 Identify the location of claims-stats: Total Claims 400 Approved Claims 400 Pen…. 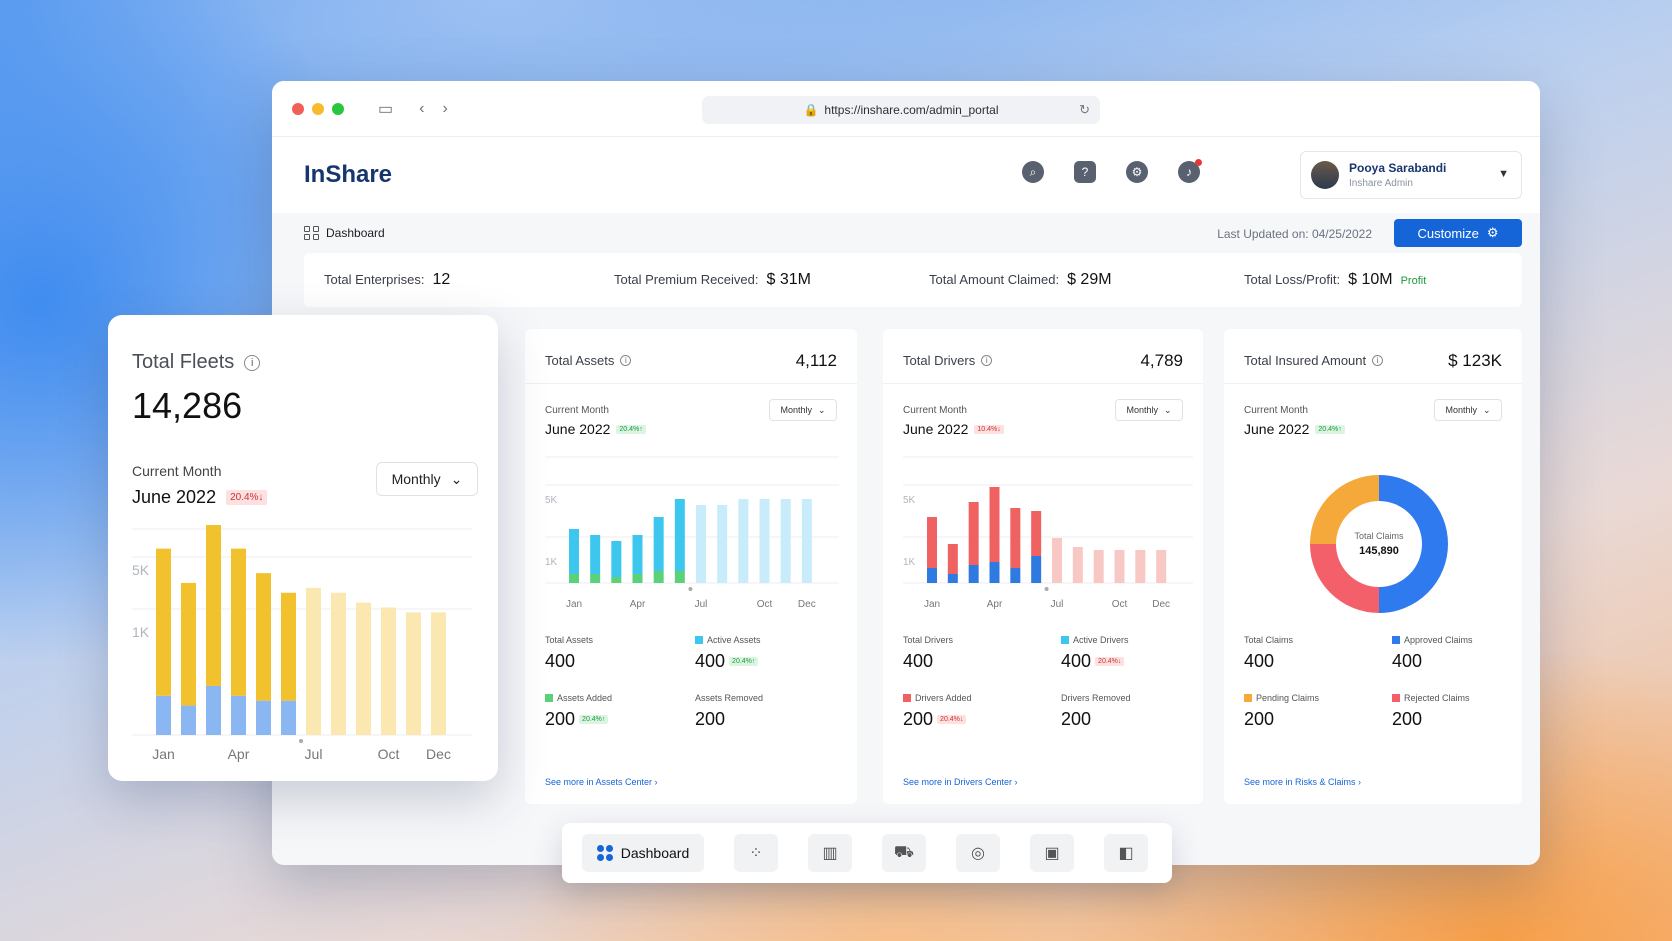
(1392, 695).